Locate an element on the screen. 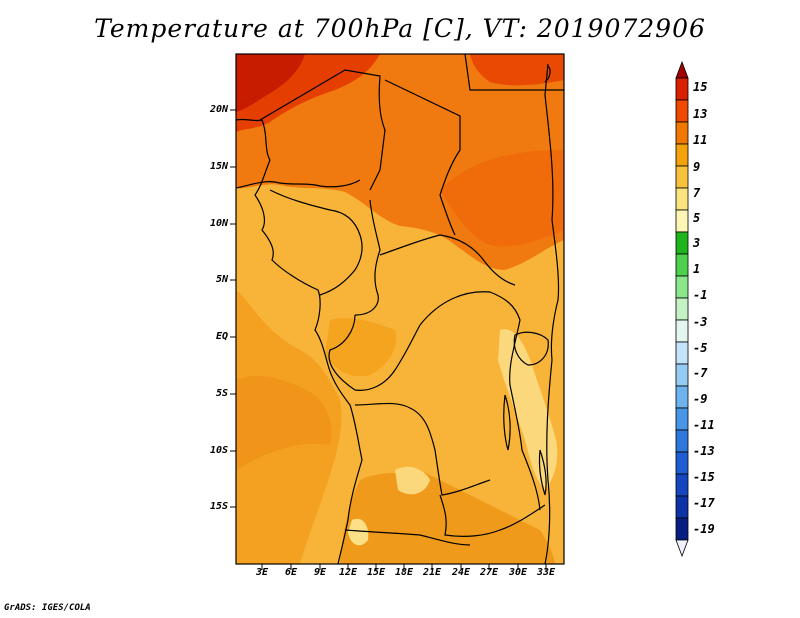 The height and width of the screenshot is (618, 800). colorbar-label: -19 is located at coordinates (704, 529).